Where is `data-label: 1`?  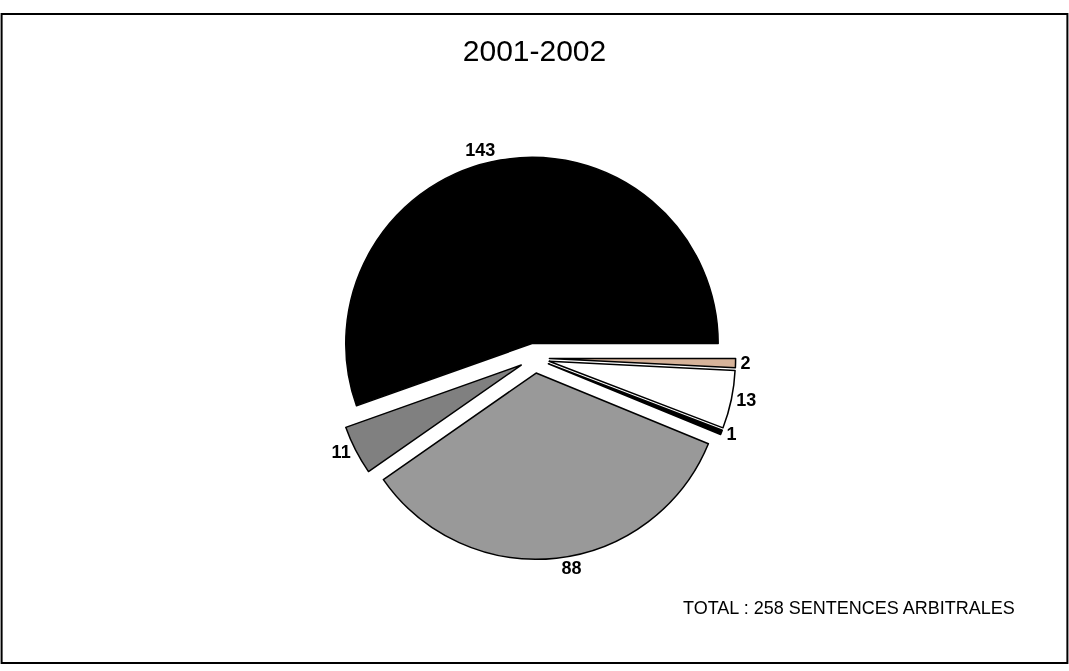
data-label: 1 is located at coordinates (731, 433).